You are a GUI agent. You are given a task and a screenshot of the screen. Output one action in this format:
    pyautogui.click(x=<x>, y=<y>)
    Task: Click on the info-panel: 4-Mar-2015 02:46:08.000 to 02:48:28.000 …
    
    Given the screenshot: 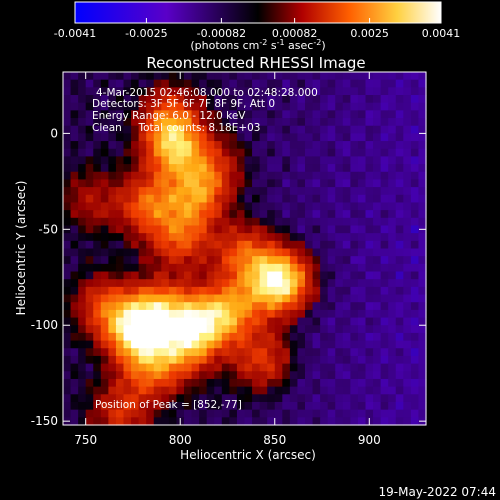 What is the action you would take?
    pyautogui.click(x=205, y=110)
    